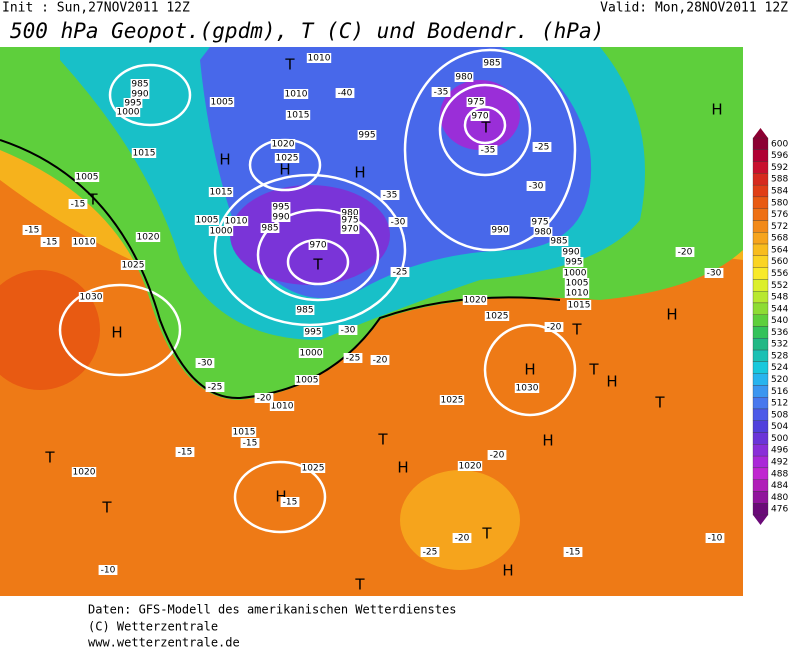  What do you see at coordinates (310, 235) in the screenshot?
I see `purple-low` at bounding box center [310, 235].